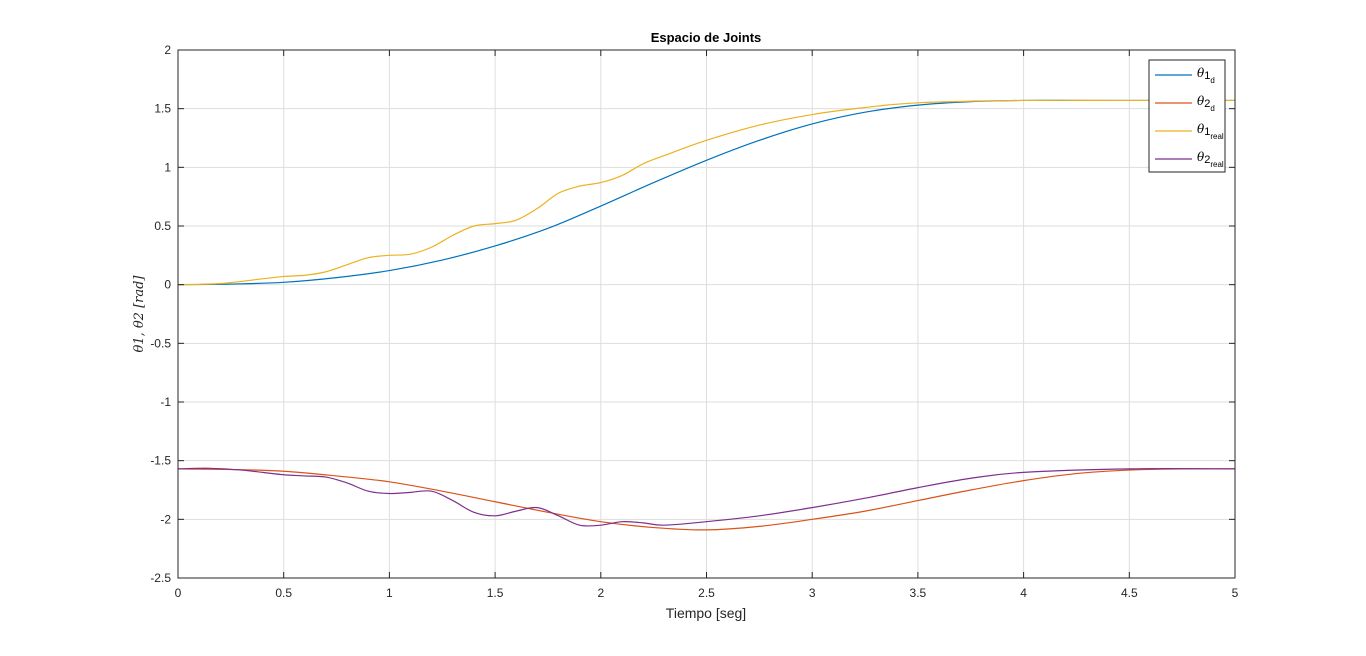 This screenshot has width=1366, height=656. What do you see at coordinates (283, 593) in the screenshot?
I see `x-tick-label: 0.5` at bounding box center [283, 593].